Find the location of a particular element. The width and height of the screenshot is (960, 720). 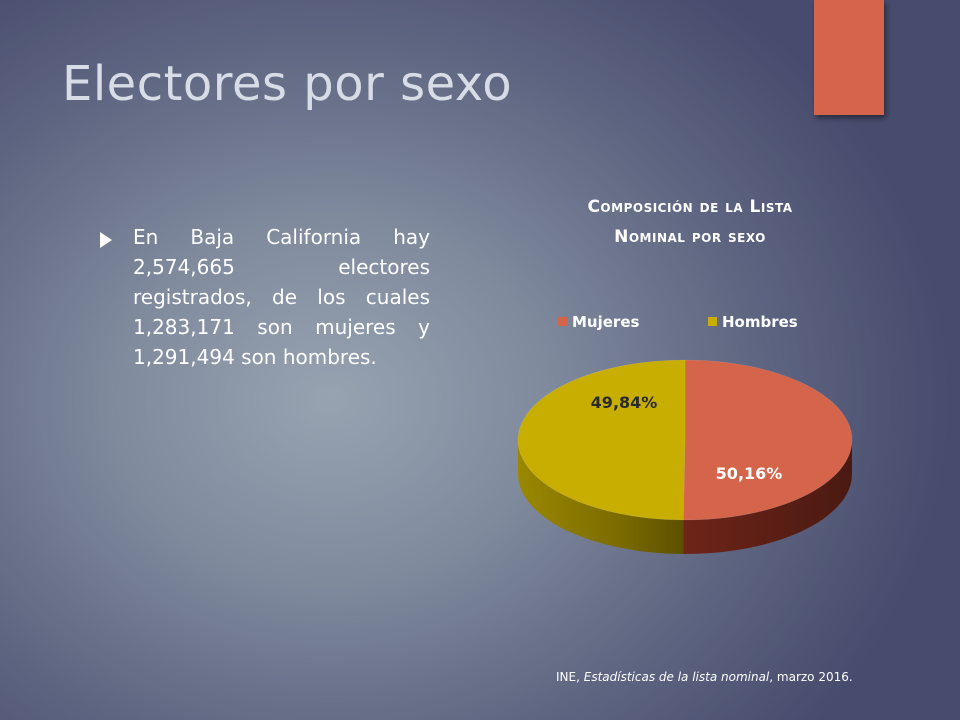

legend-item-mujeres: Mujeres is located at coordinates (598, 322).